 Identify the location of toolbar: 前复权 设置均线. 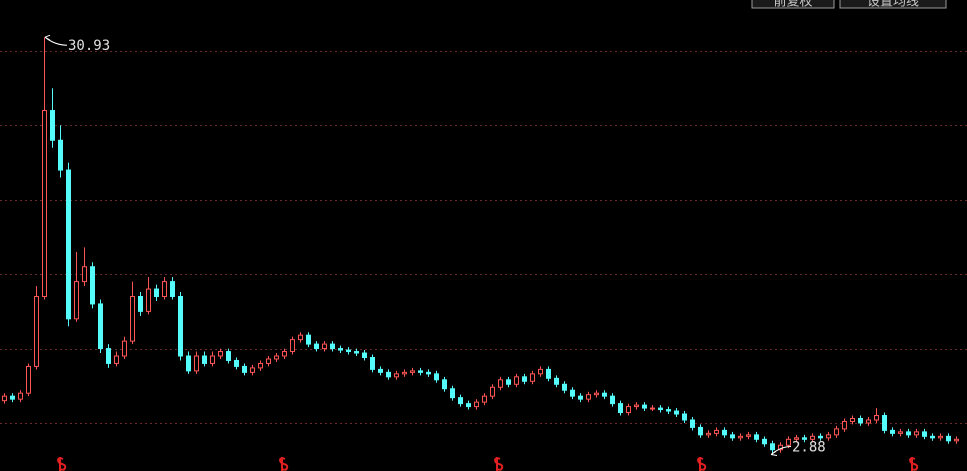
(849, 5).